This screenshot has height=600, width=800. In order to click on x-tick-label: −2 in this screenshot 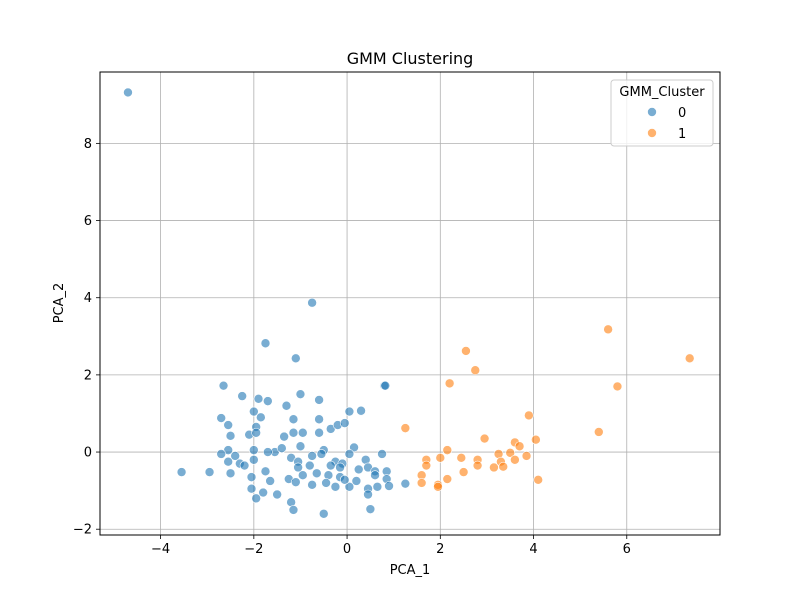, I will do `click(253, 549)`.